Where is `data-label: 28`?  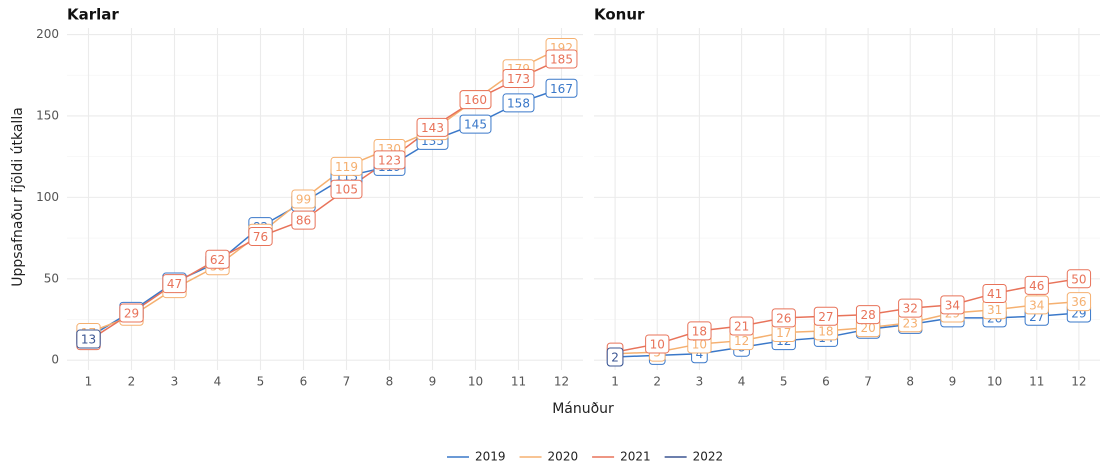 data-label: 28 is located at coordinates (868, 315).